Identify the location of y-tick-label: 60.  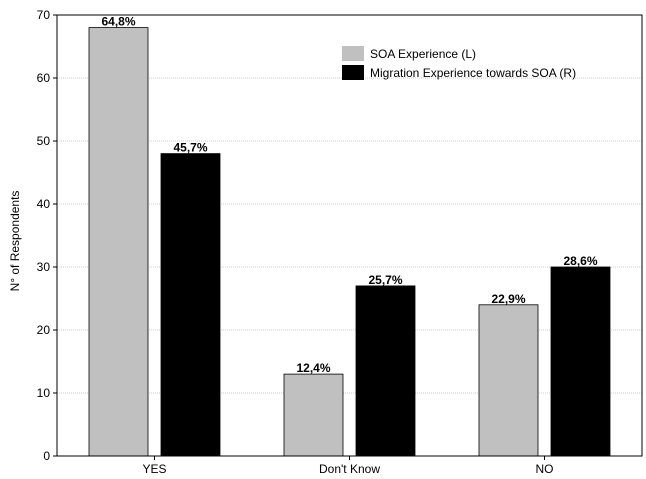
(44, 78).